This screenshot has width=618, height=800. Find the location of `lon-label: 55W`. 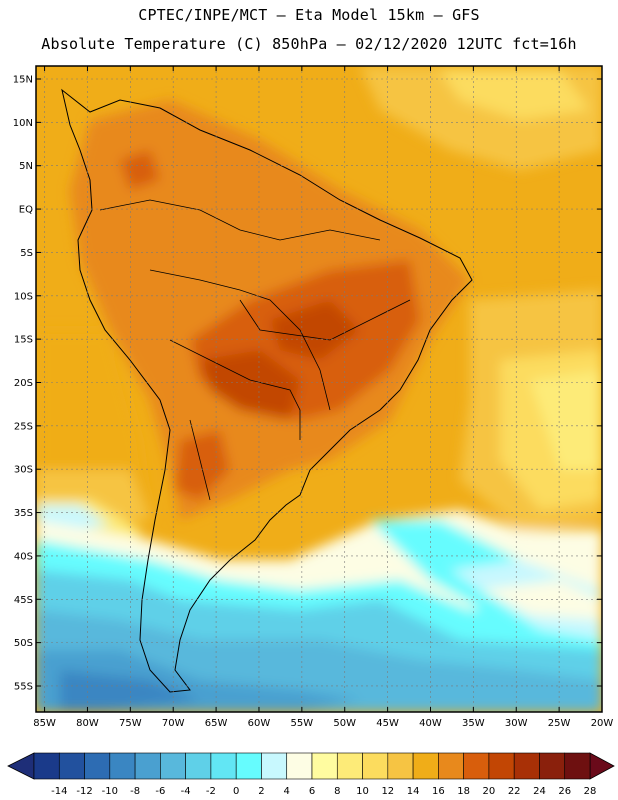

lon-label: 55W is located at coordinates (302, 723).